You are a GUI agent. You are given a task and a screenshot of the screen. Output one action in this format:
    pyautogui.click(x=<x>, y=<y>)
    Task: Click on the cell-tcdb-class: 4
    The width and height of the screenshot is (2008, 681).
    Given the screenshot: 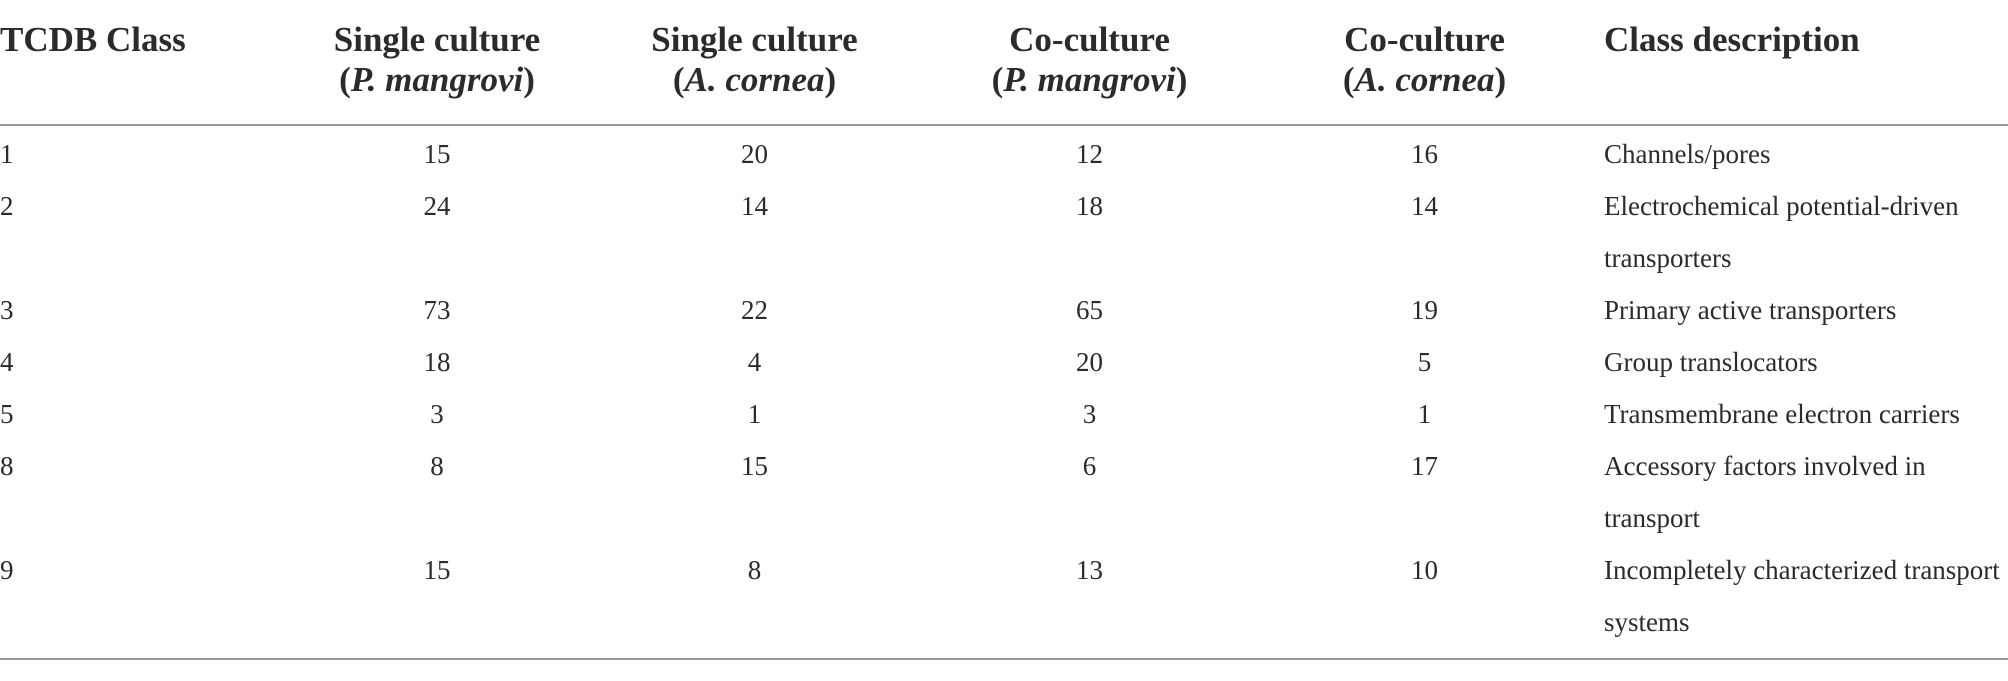 What is the action you would take?
    pyautogui.click(x=7, y=362)
    